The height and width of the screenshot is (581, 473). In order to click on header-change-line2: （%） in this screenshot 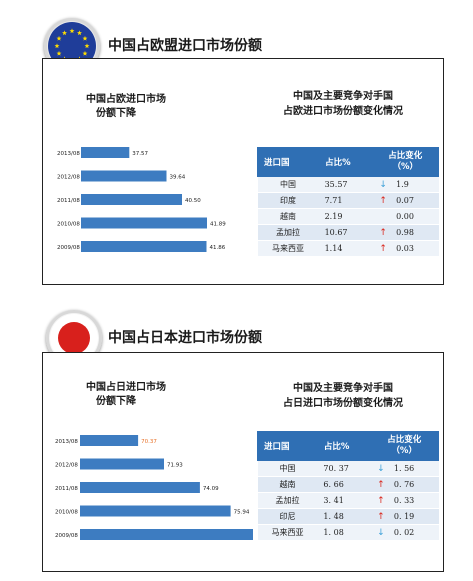, I will do `click(405, 167)`.